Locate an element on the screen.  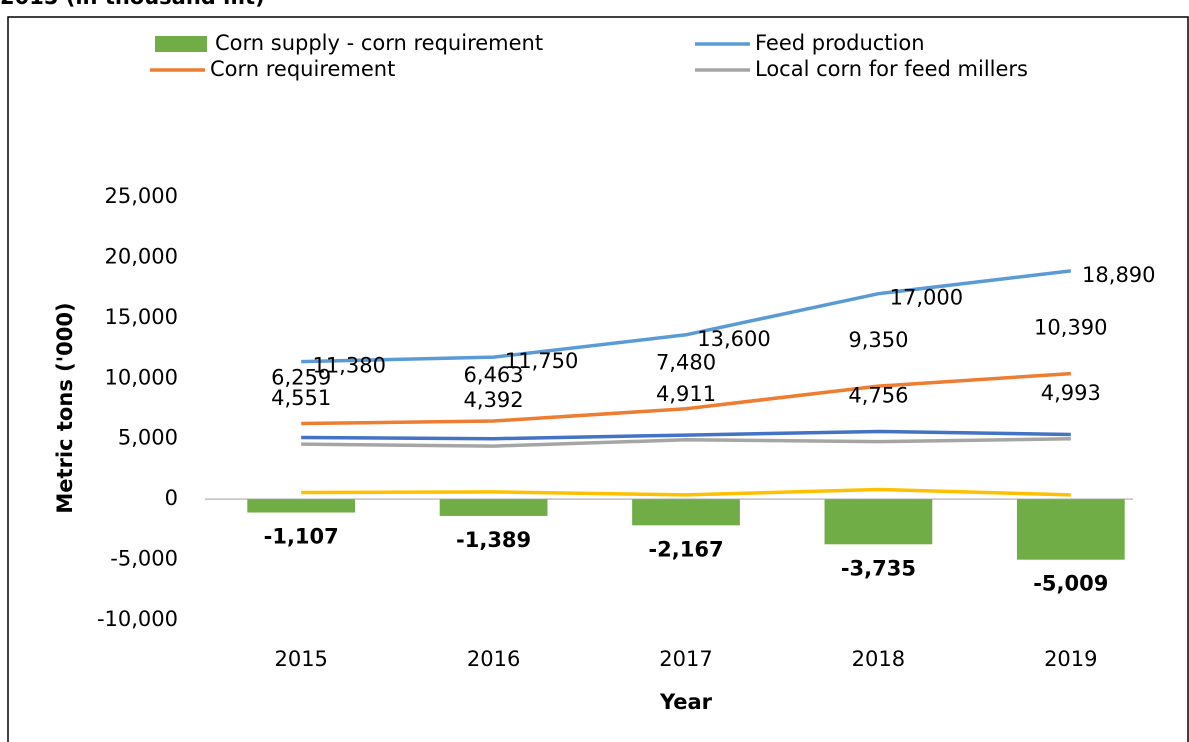
bar-value-label: -1,389 is located at coordinates (493, 540).